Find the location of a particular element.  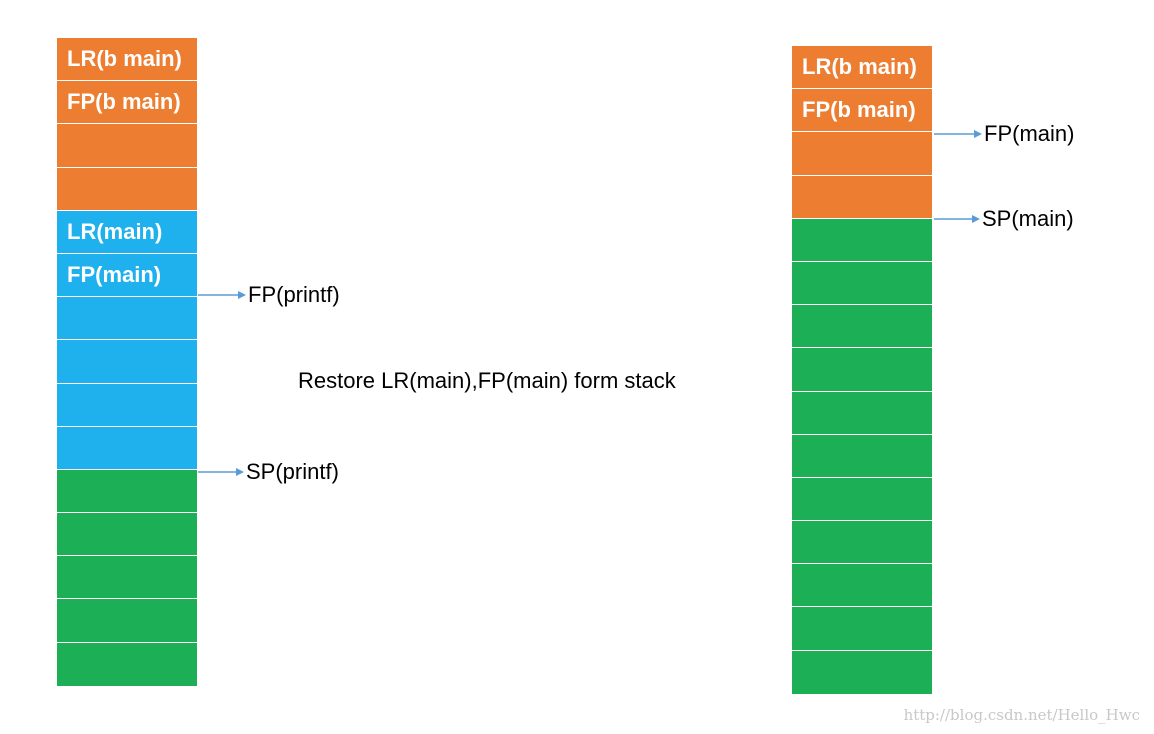

sp-printf-pointer: SP(printf) is located at coordinates (268, 472).